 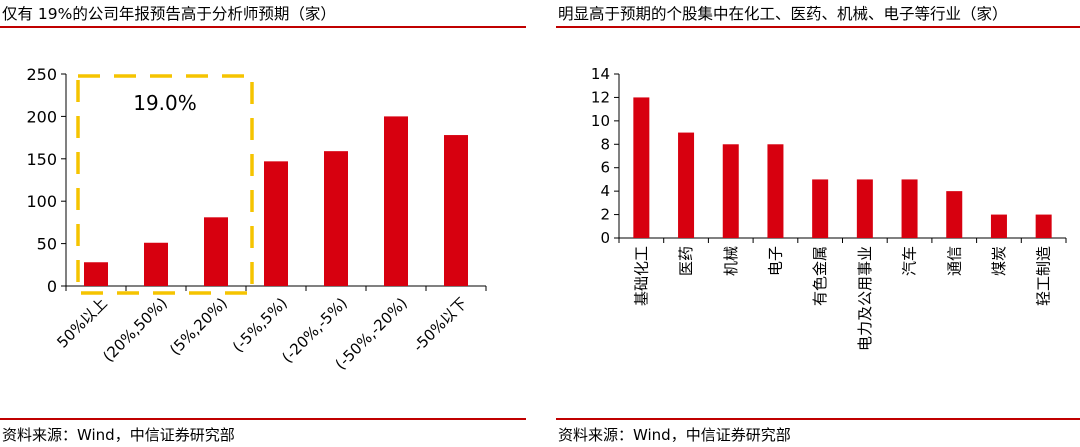 What do you see at coordinates (600, 74) in the screenshot?
I see `y-tick-label: 14` at bounding box center [600, 74].